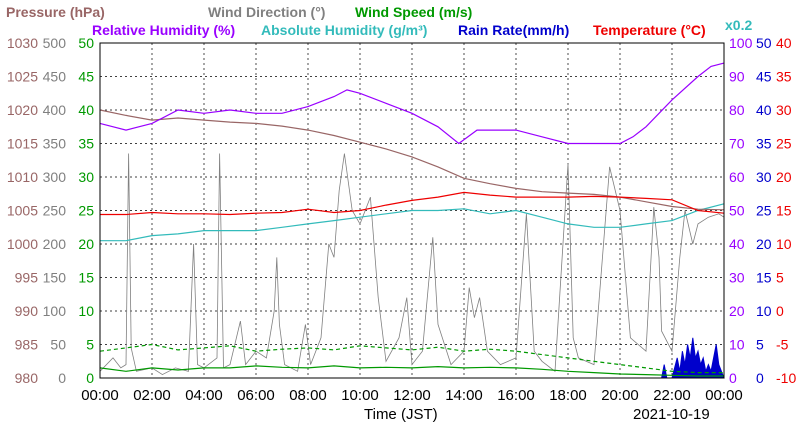 This screenshot has height=434, width=800. I want to click on series-temperature-c, so click(412, 203).